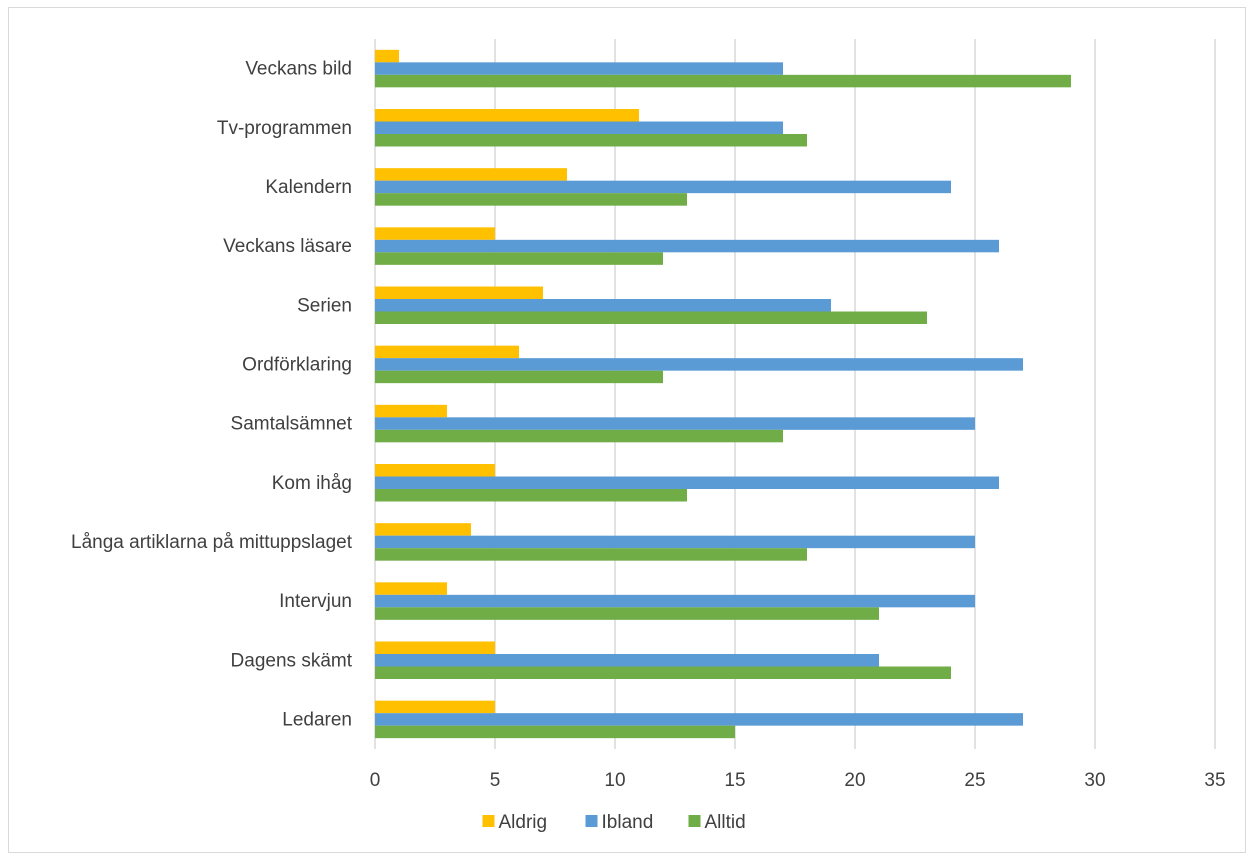 Image resolution: width=1255 pixels, height=862 pixels. Describe the element at coordinates (317, 719) in the screenshot. I see `category-label-ledaren: Ledaren` at that location.